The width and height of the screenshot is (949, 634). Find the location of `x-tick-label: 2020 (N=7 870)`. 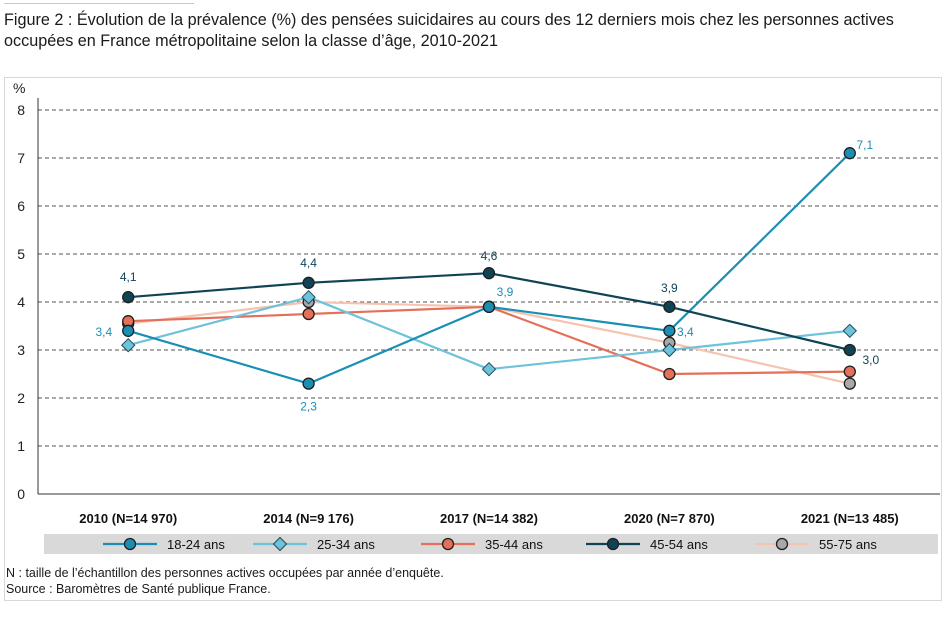

x-tick-label: 2020 (N=7 870) is located at coordinates (669, 518).